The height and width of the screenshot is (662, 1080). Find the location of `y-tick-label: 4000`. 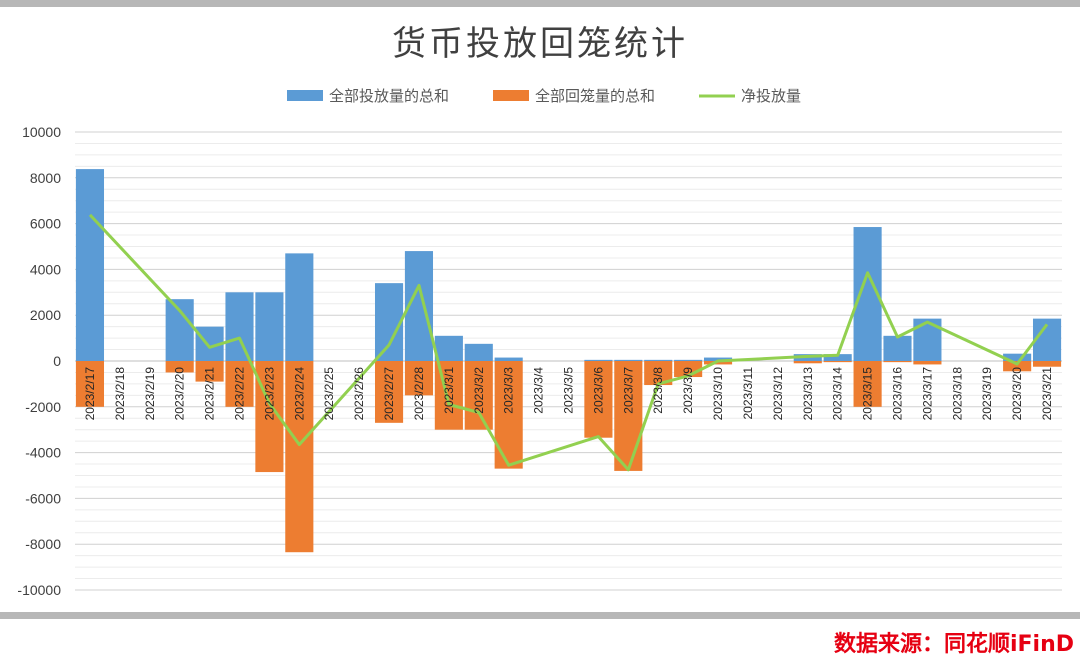

y-tick-label: 4000 is located at coordinates (45, 269).